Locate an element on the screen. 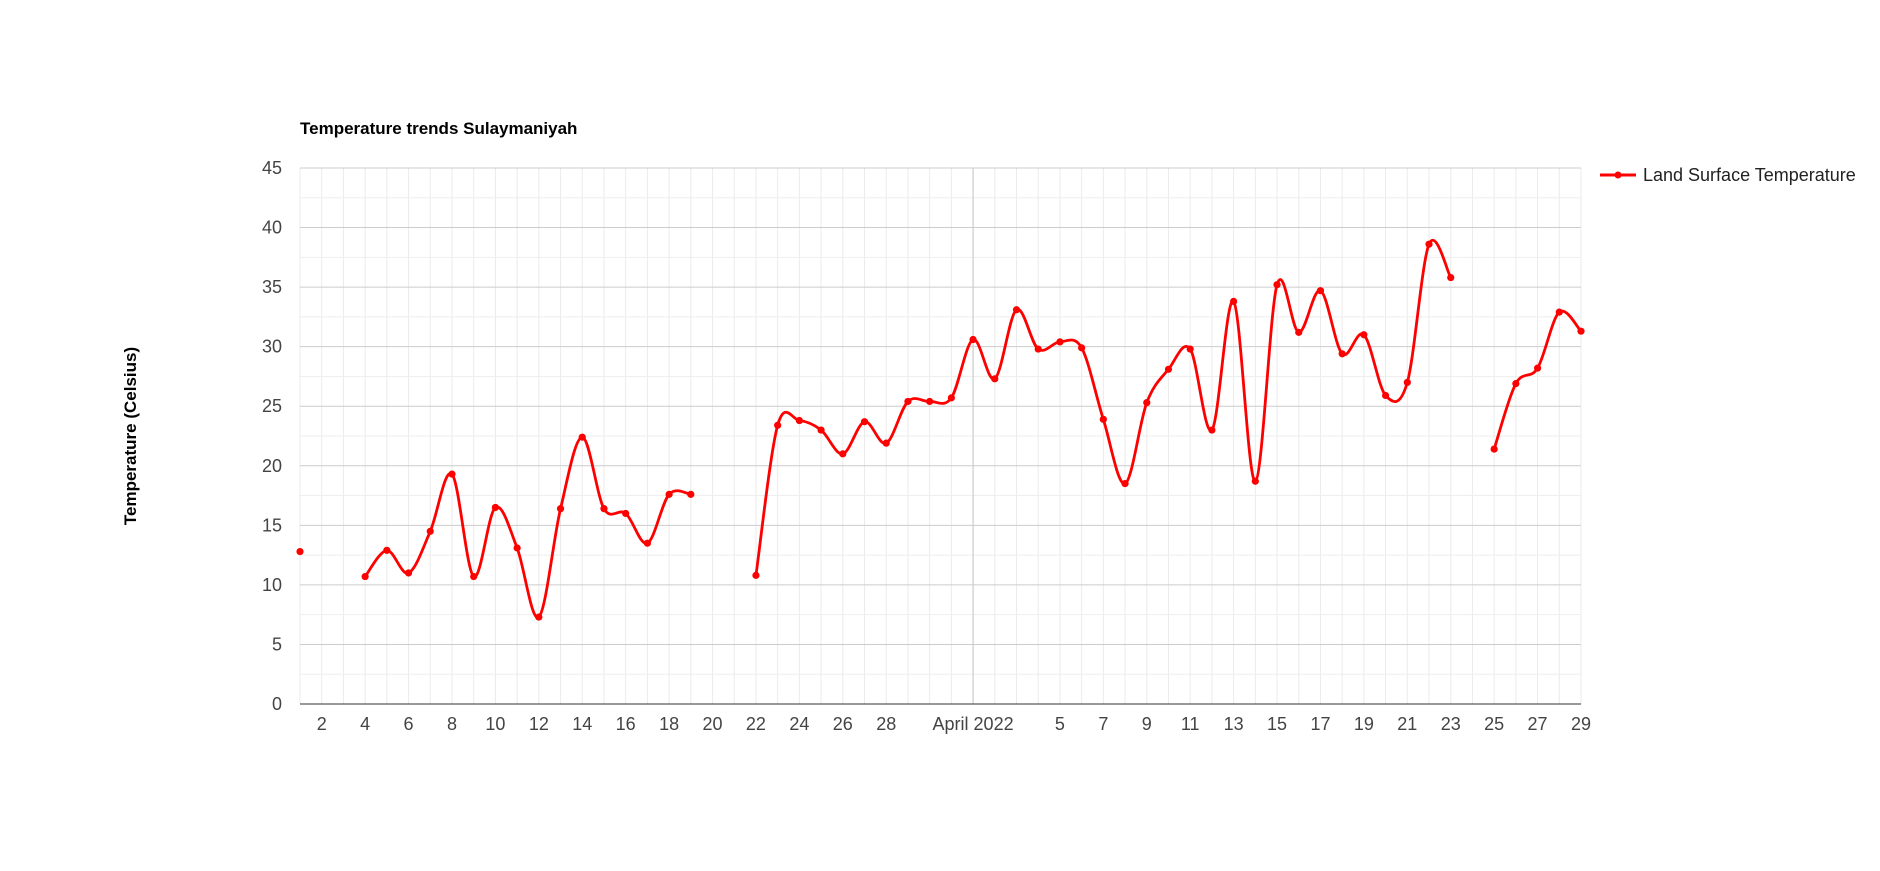 The width and height of the screenshot is (1880, 871). x-tick-label: 13 is located at coordinates (1234, 724).